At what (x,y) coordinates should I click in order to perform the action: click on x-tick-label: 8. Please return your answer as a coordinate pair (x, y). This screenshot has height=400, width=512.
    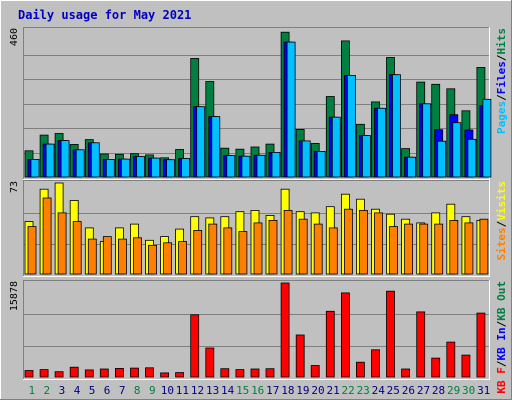
    Looking at the image, I should click on (137, 390).